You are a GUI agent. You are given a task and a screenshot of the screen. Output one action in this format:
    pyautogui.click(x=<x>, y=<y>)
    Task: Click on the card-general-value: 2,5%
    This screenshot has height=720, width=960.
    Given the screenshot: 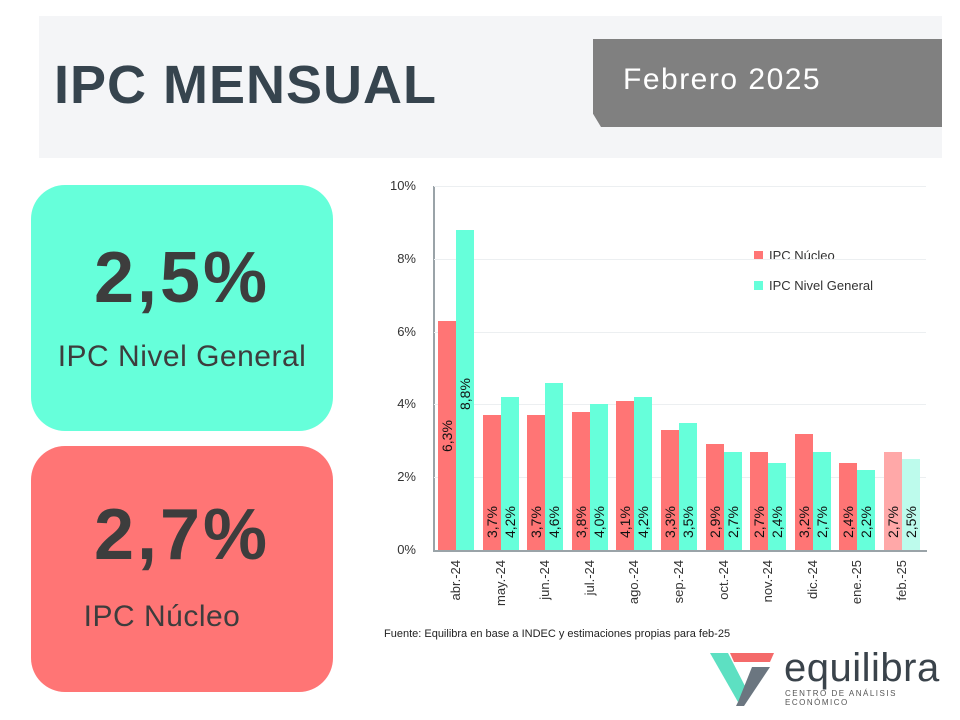 What is the action you would take?
    pyautogui.click(x=182, y=278)
    